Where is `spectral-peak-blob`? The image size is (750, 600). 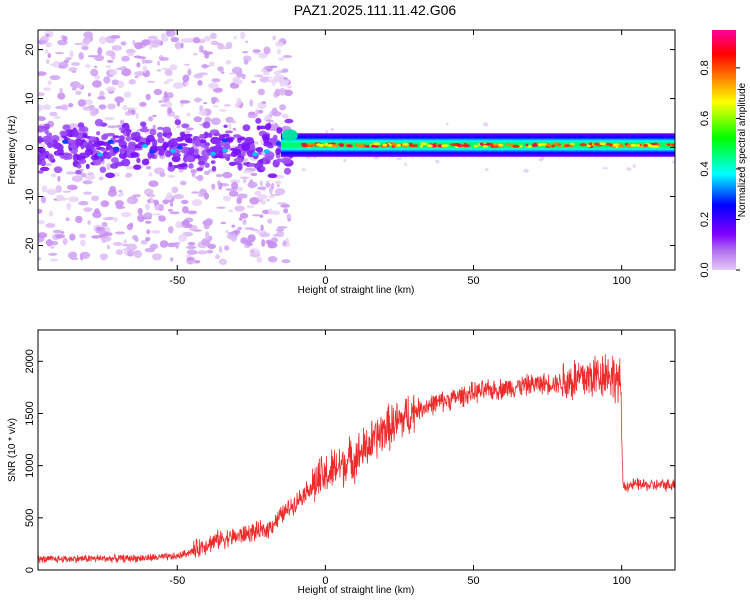 spectral-peak-blob is located at coordinates (110, 141).